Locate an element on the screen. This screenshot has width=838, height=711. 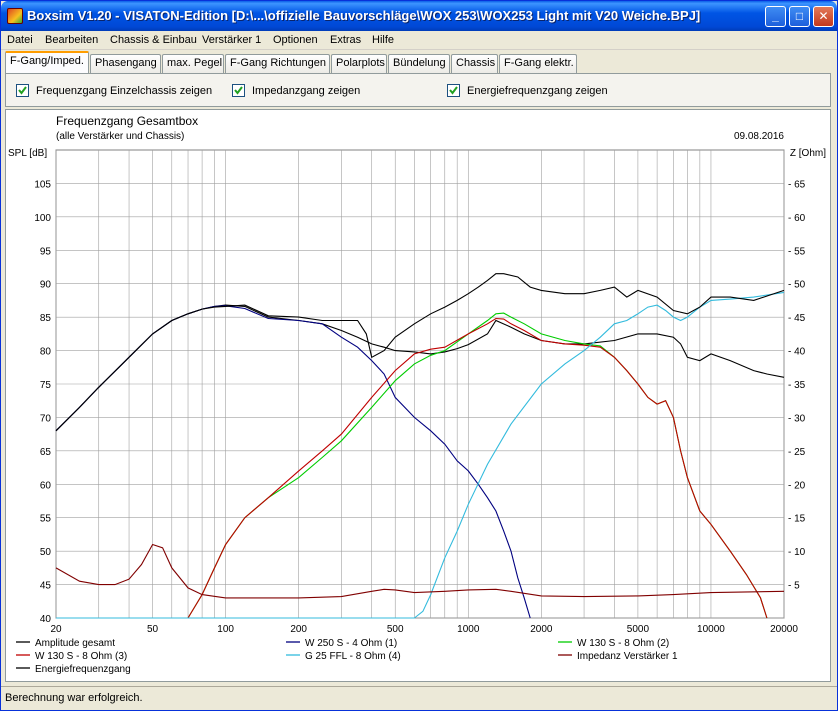
x-tick-label: 50 is located at coordinates (153, 629).